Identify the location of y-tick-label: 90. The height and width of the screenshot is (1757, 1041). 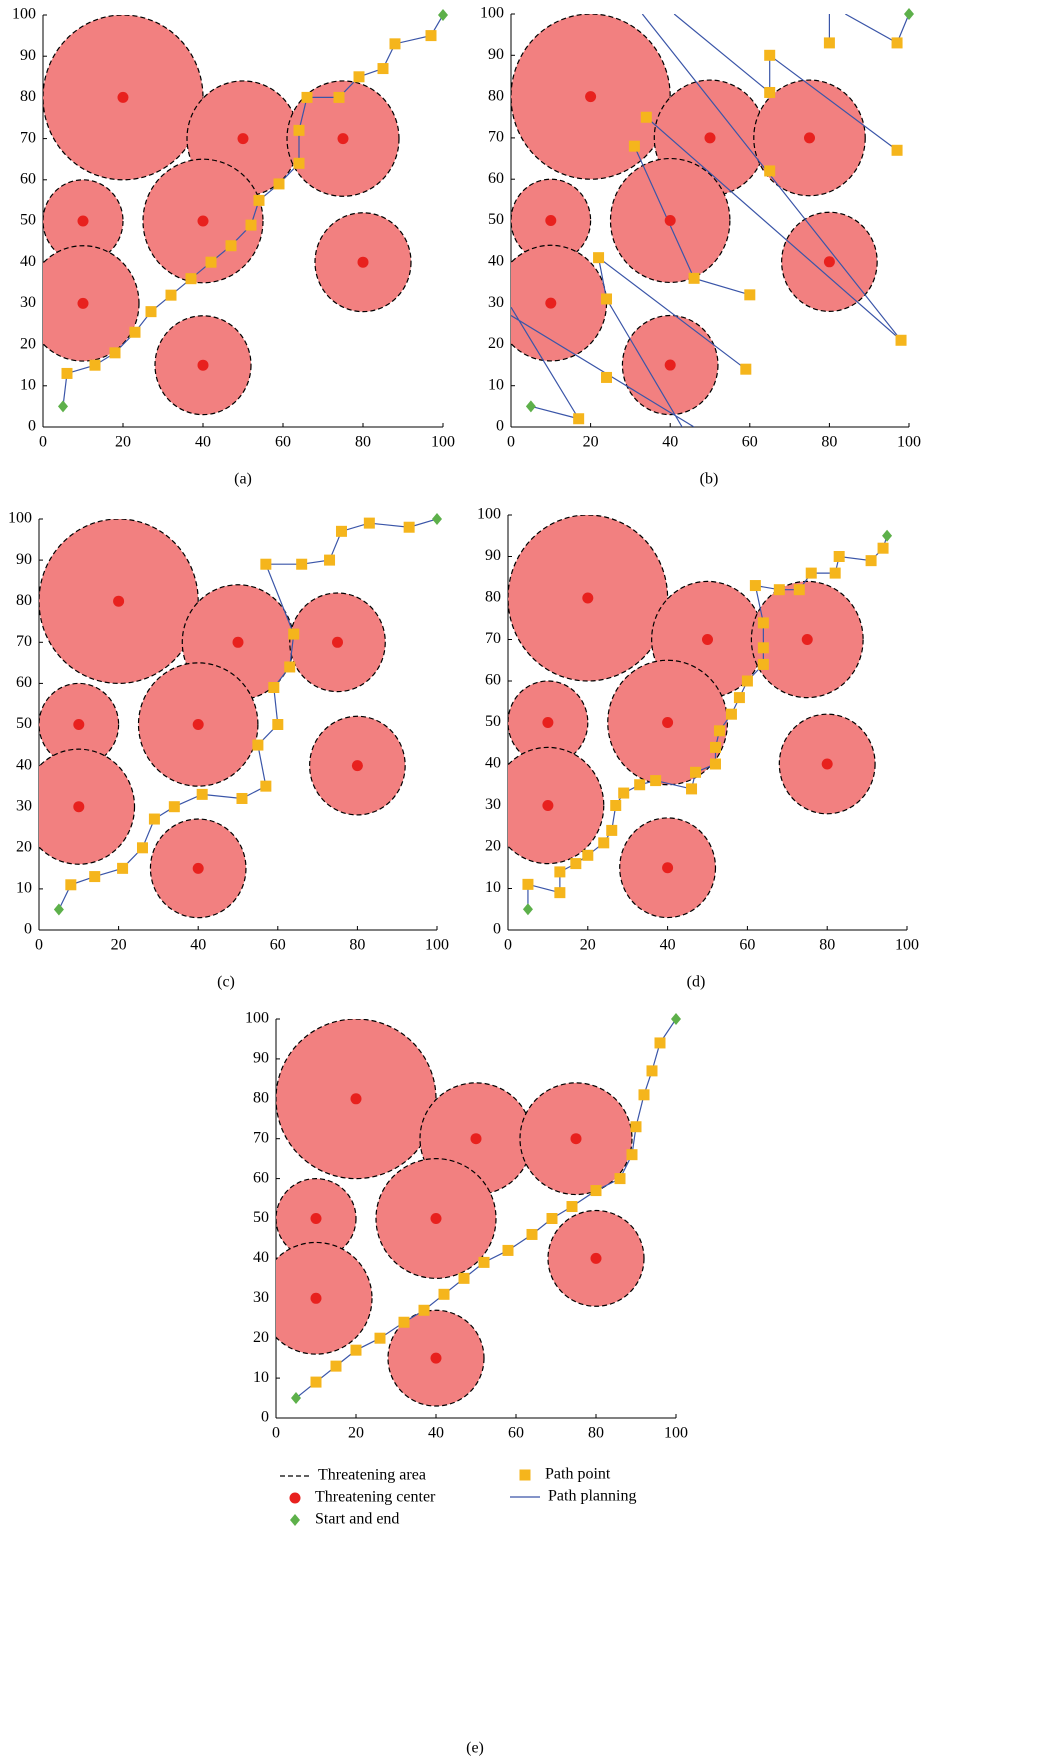
(496, 54).